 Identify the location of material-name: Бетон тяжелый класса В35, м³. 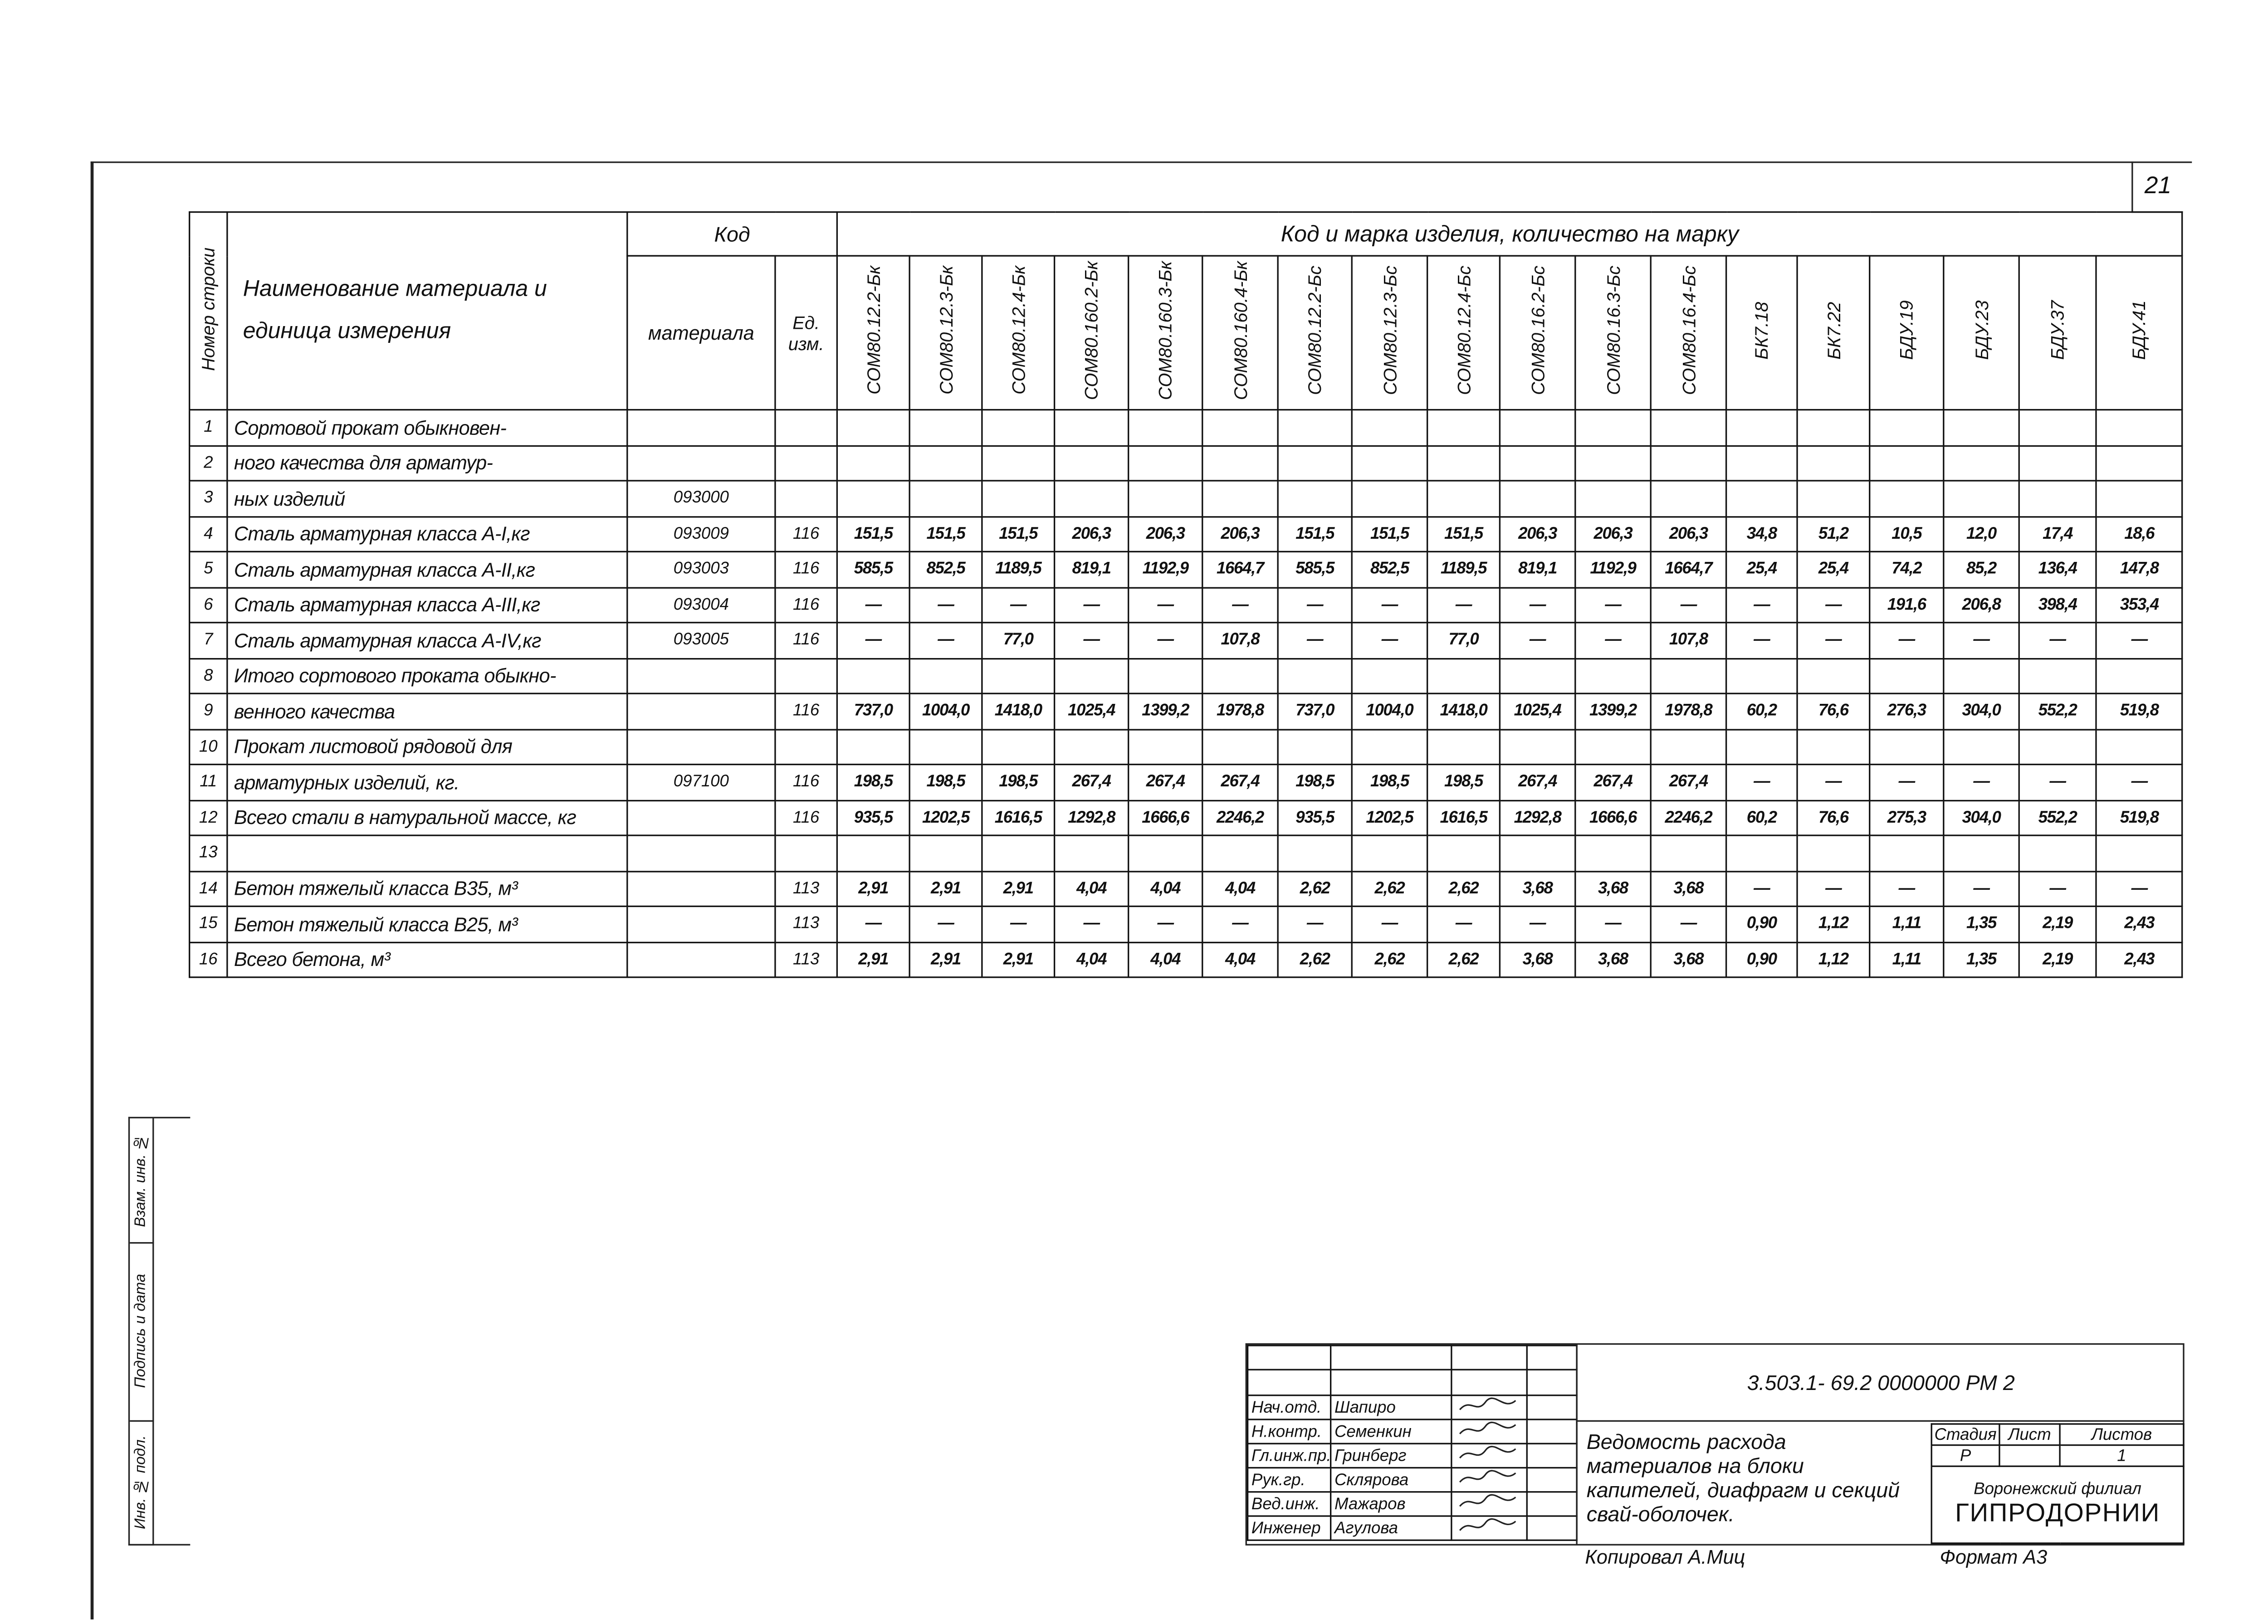
(427, 888).